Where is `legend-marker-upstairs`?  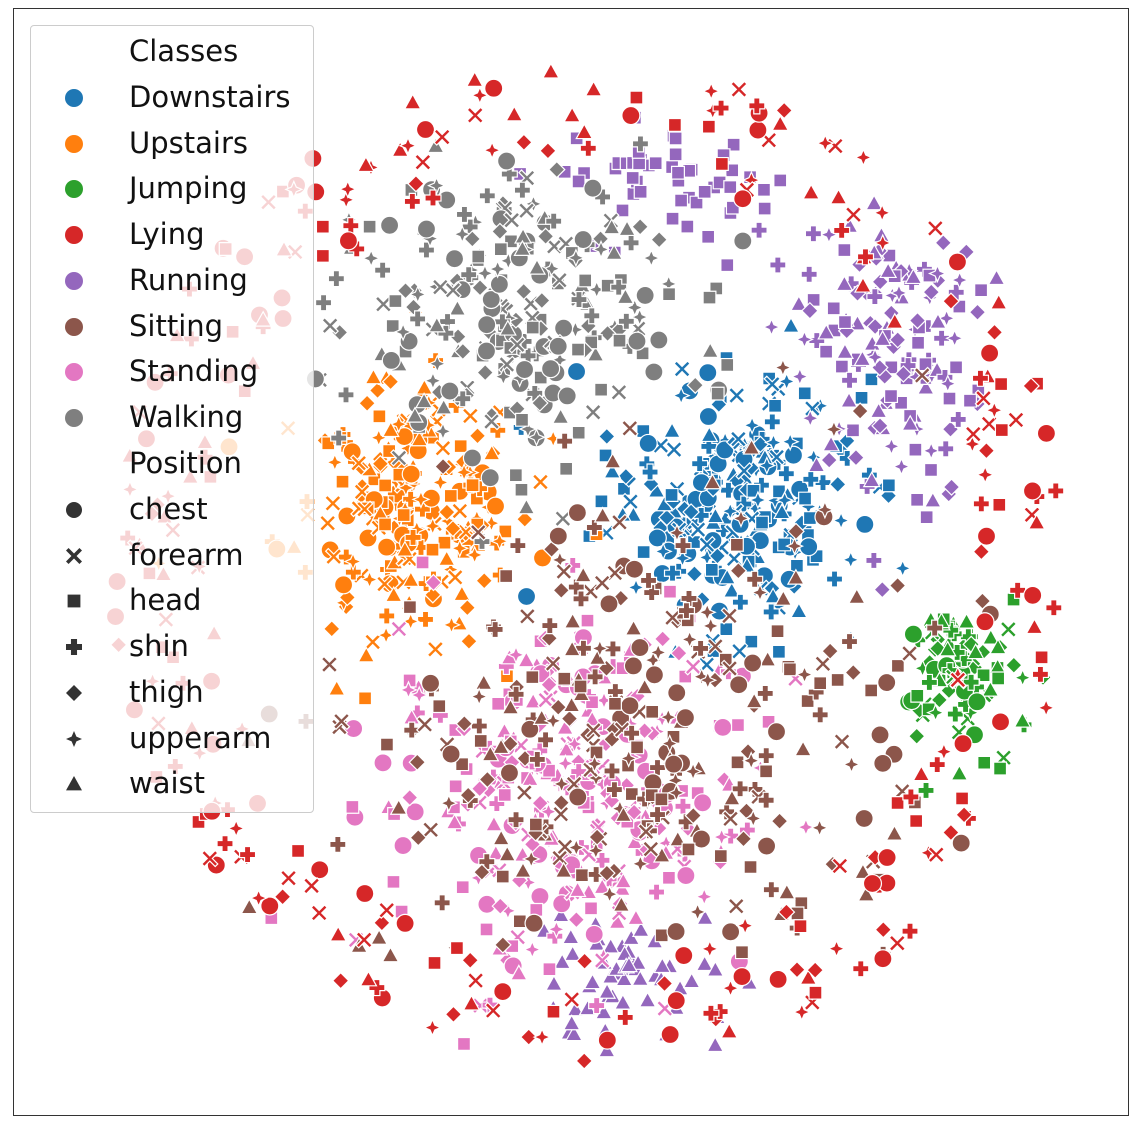 legend-marker-upstairs is located at coordinates (74, 143).